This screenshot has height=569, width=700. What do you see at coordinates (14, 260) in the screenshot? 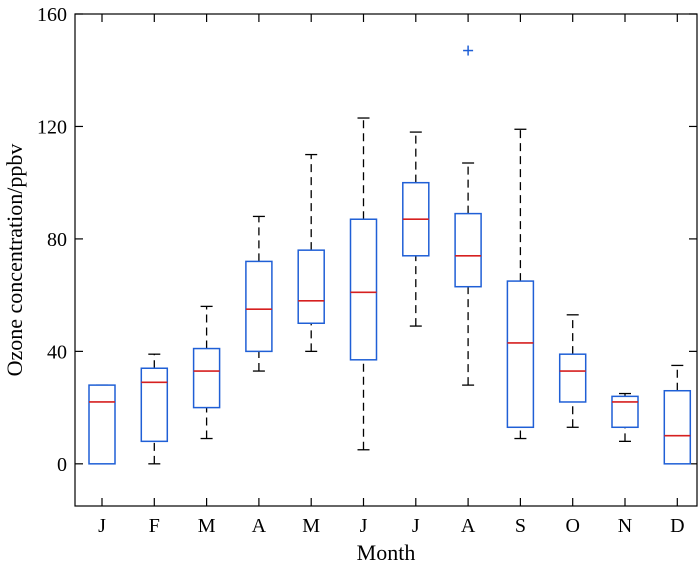
I see `y-axis-label: Ozone concentration/ppbv` at bounding box center [14, 260].